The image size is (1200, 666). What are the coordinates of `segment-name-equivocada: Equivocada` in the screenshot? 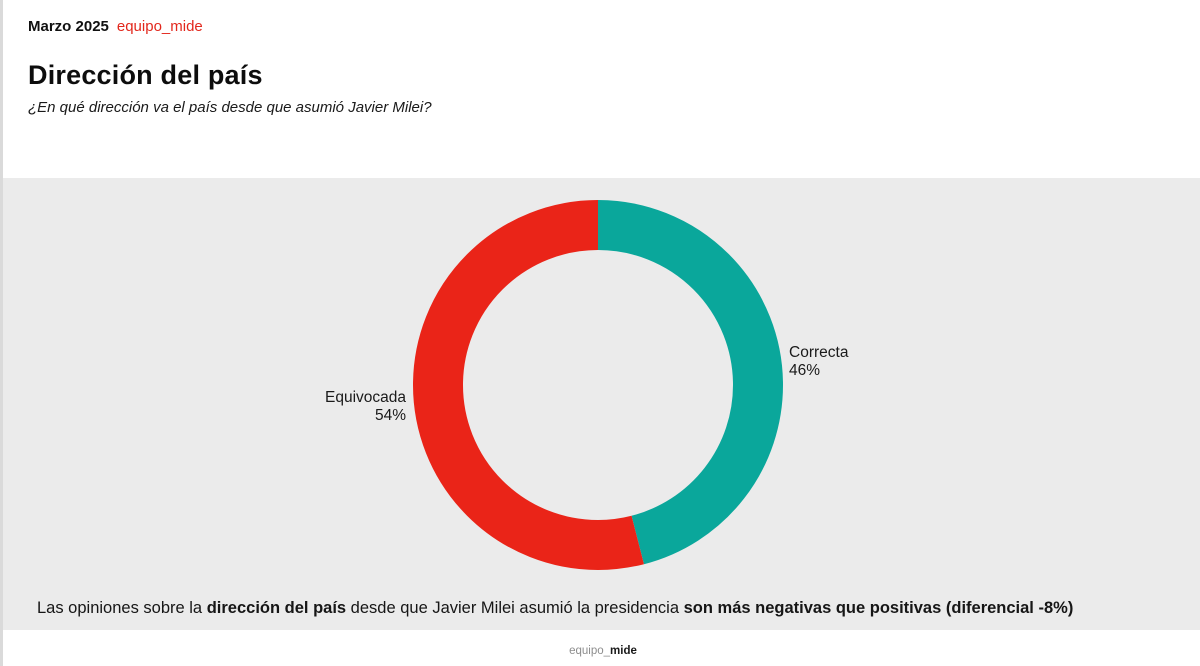 It's located at (365, 397).